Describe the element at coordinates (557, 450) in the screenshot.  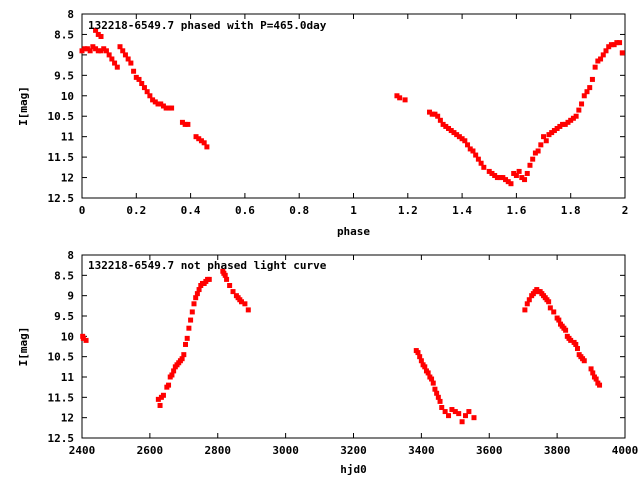
I see `x-tick-label: 3800` at that location.